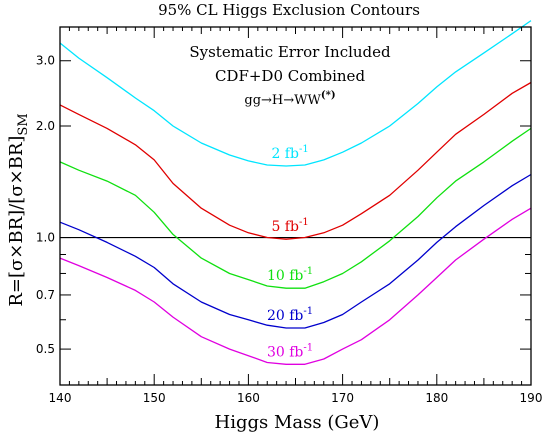 This screenshot has height=436, width=547. Describe the element at coordinates (436, 398) in the screenshot. I see `x-tick-label: 180` at that location.